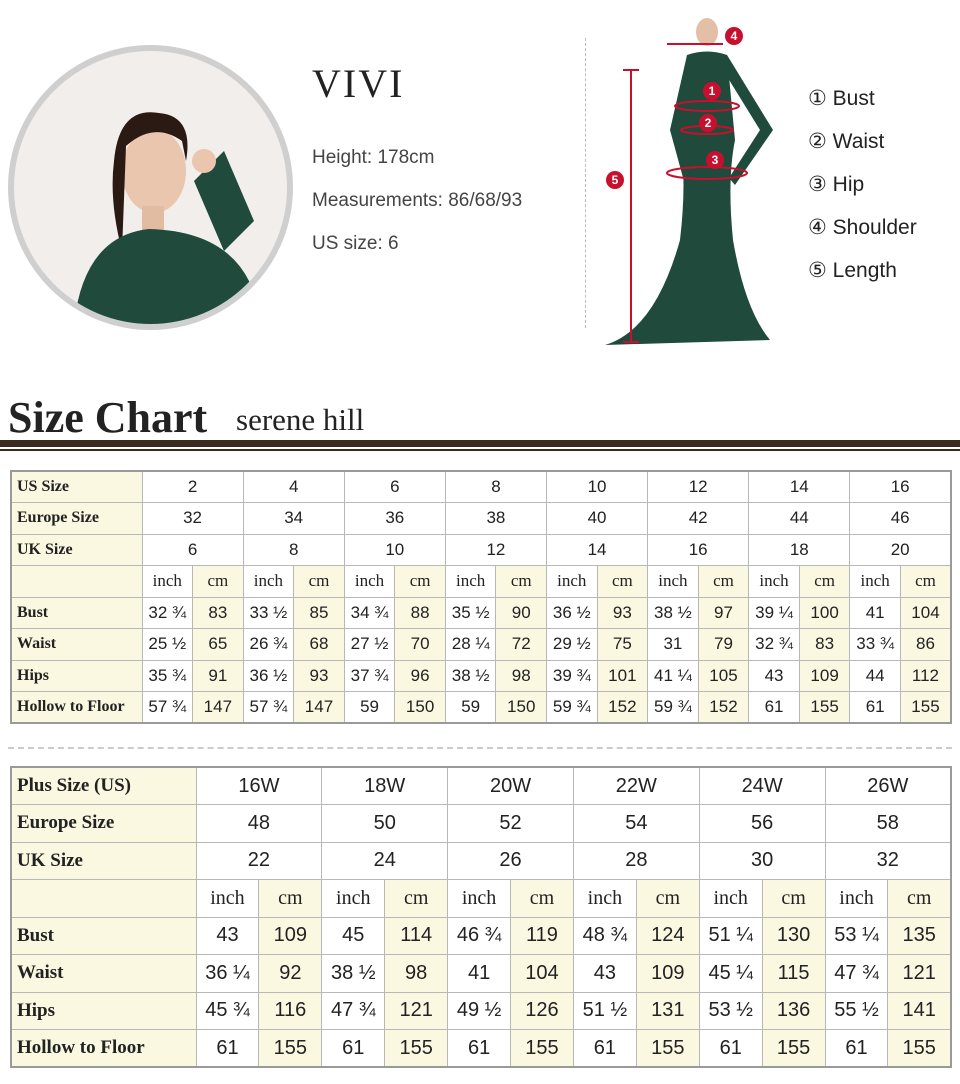 The image size is (960, 1084). I want to click on size-cell: 2, so click(192, 486).